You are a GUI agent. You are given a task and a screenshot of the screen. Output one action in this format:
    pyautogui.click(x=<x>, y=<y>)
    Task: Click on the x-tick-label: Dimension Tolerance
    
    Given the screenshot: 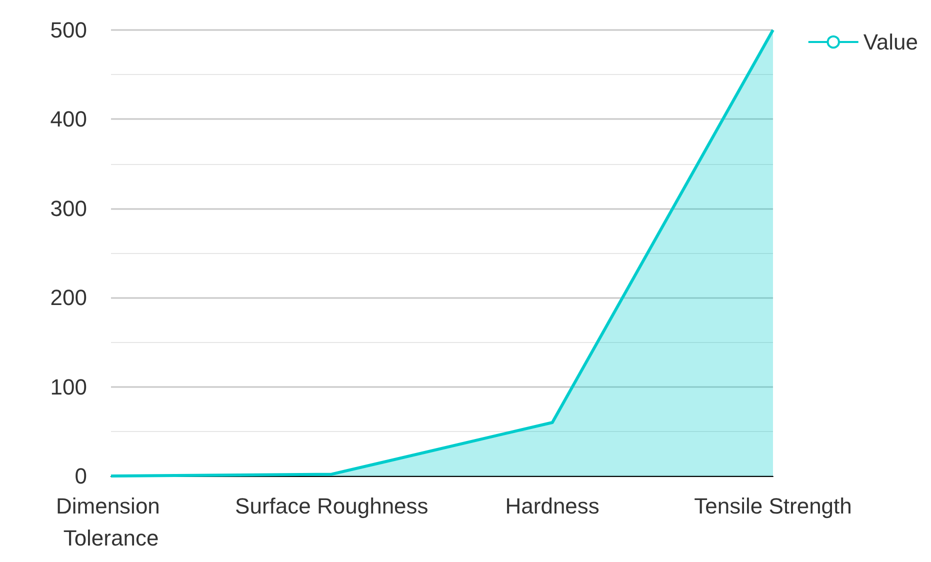 What is the action you would take?
    pyautogui.click(x=111, y=522)
    